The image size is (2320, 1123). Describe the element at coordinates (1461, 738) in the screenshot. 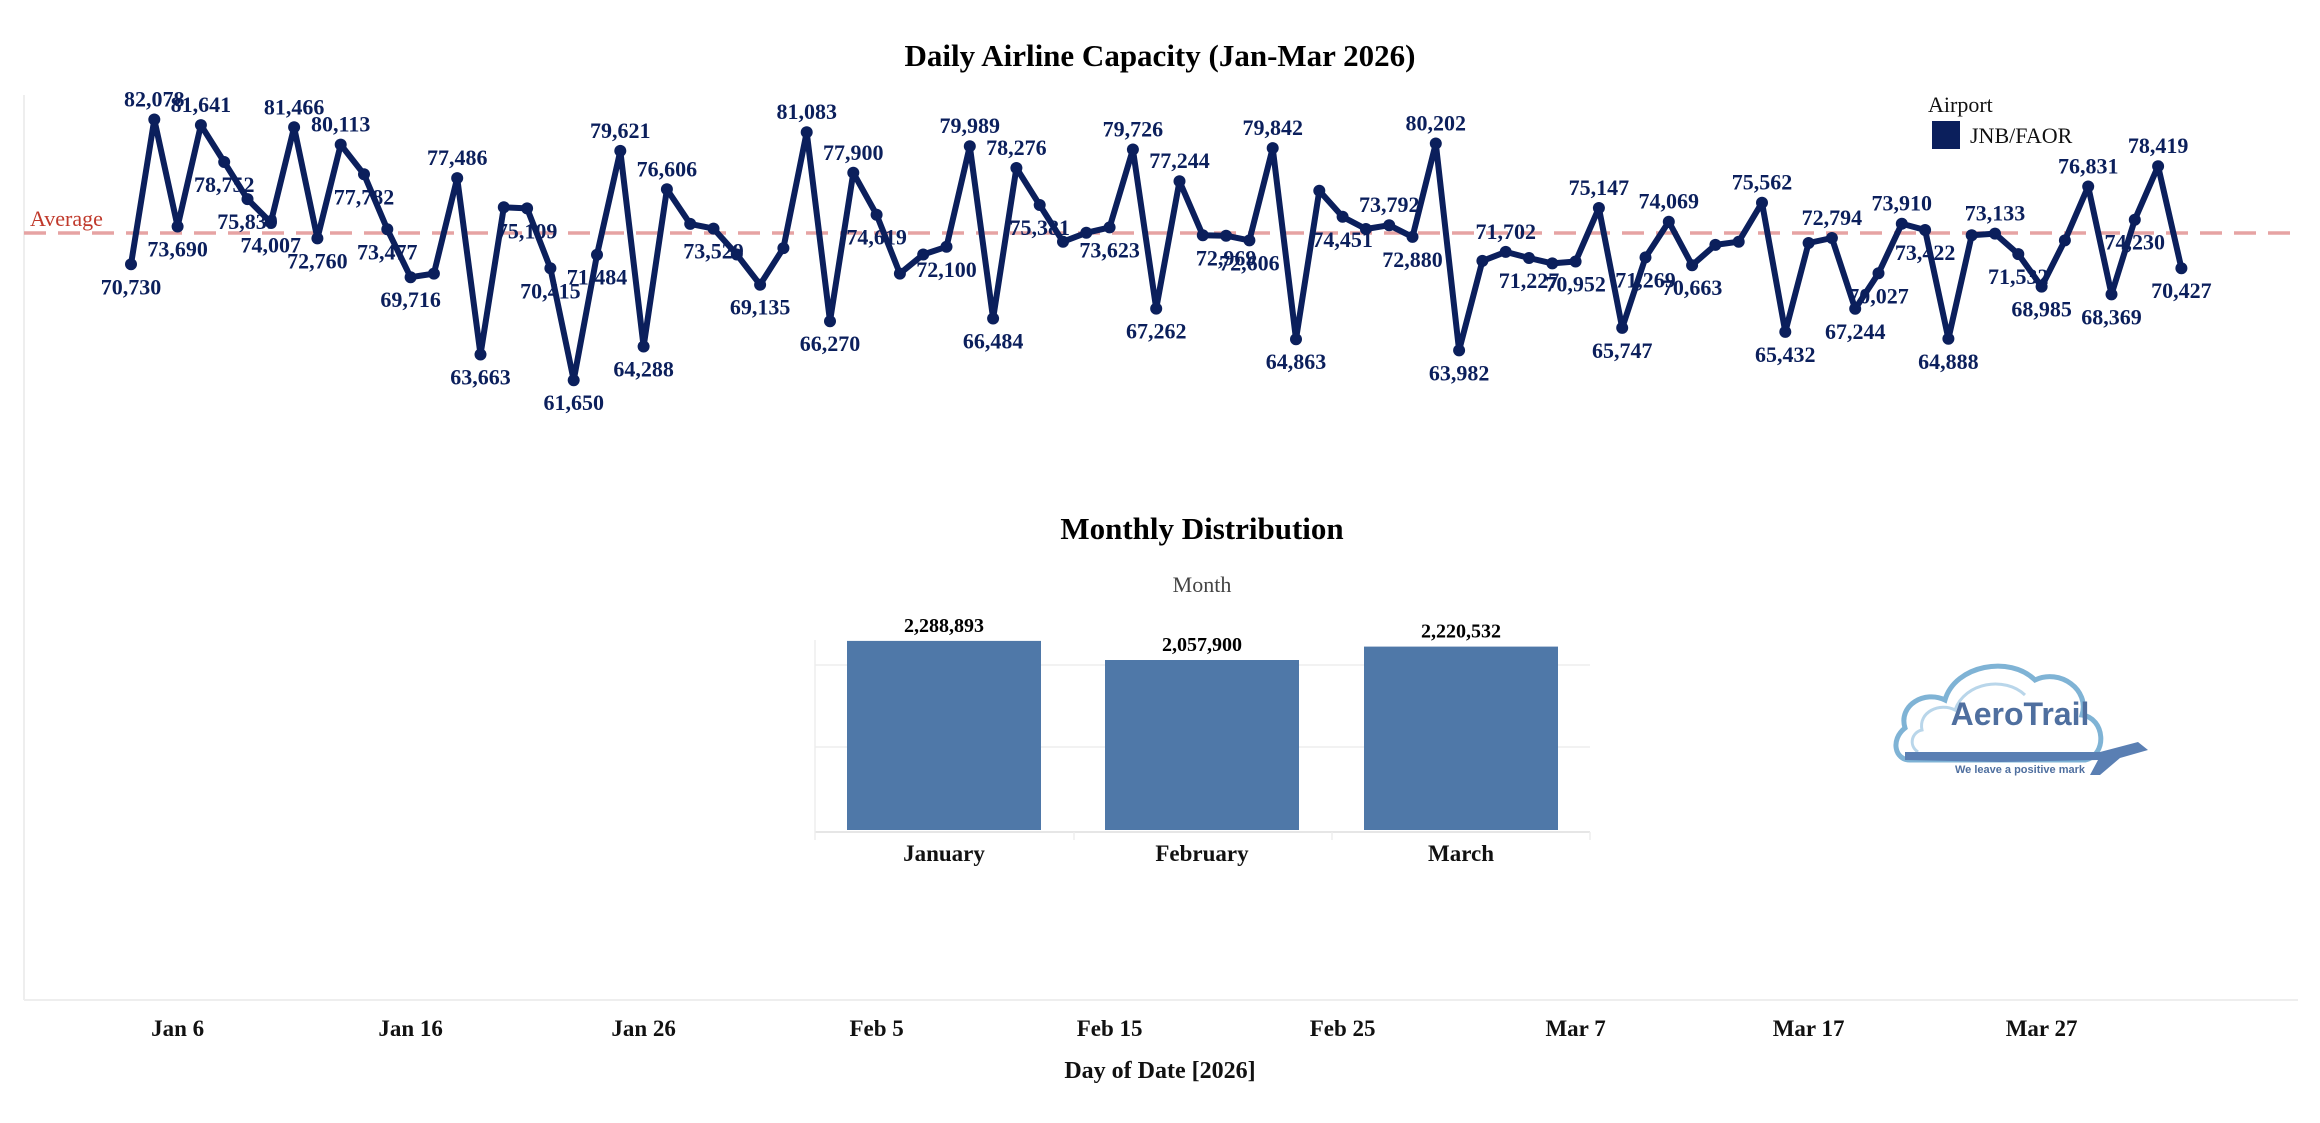

I see `bar-march` at that location.